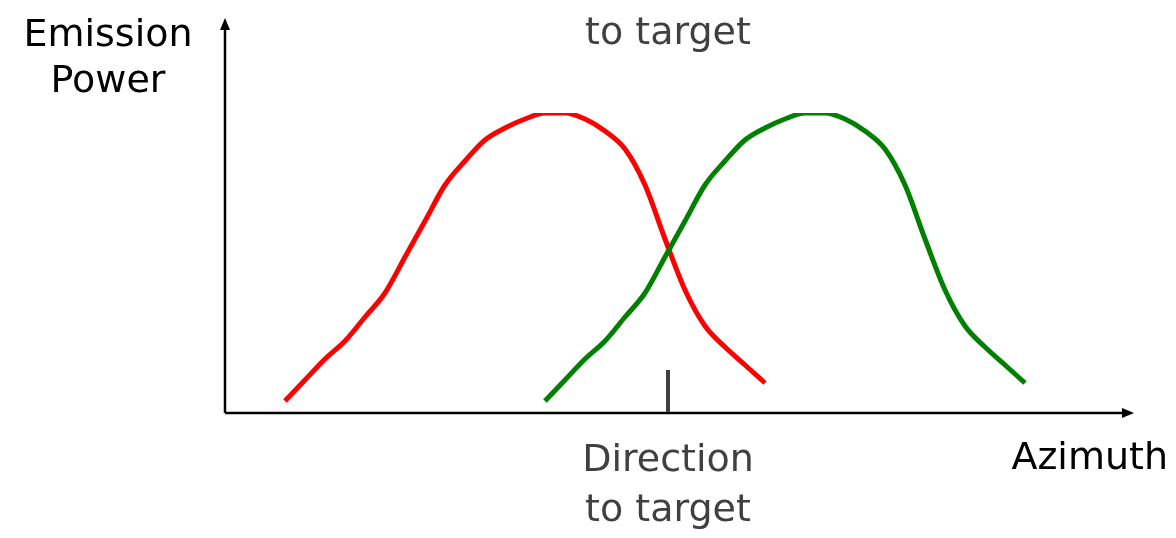  Describe the element at coordinates (668, 483) in the screenshot. I see `text: Direction to target` at that location.